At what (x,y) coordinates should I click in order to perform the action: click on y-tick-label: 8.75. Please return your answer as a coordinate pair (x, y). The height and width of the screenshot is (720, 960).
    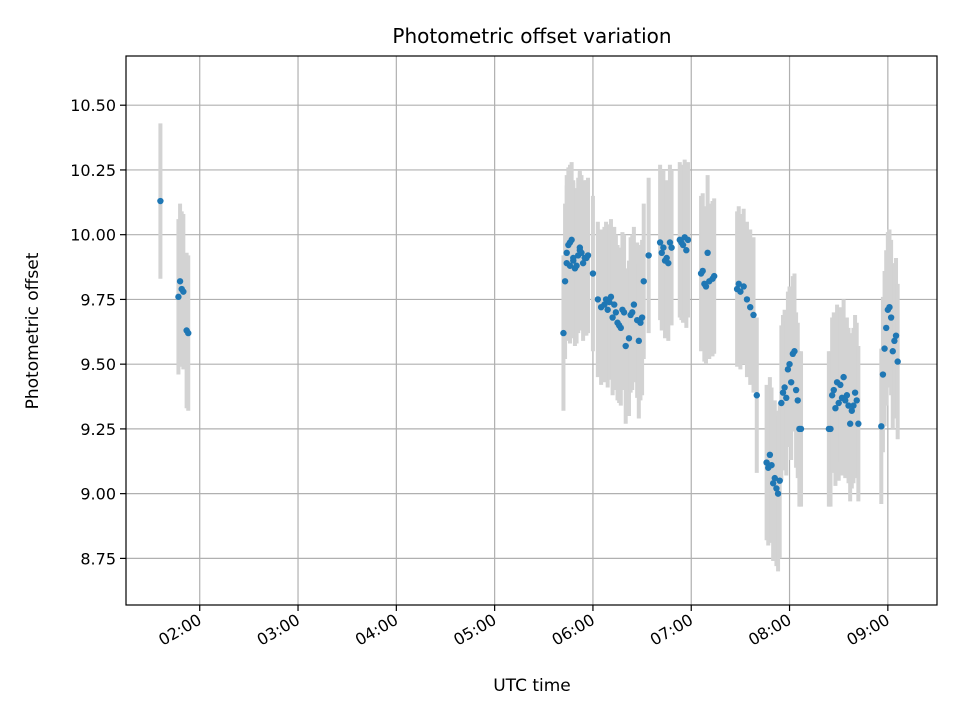
    Looking at the image, I should click on (98, 558).